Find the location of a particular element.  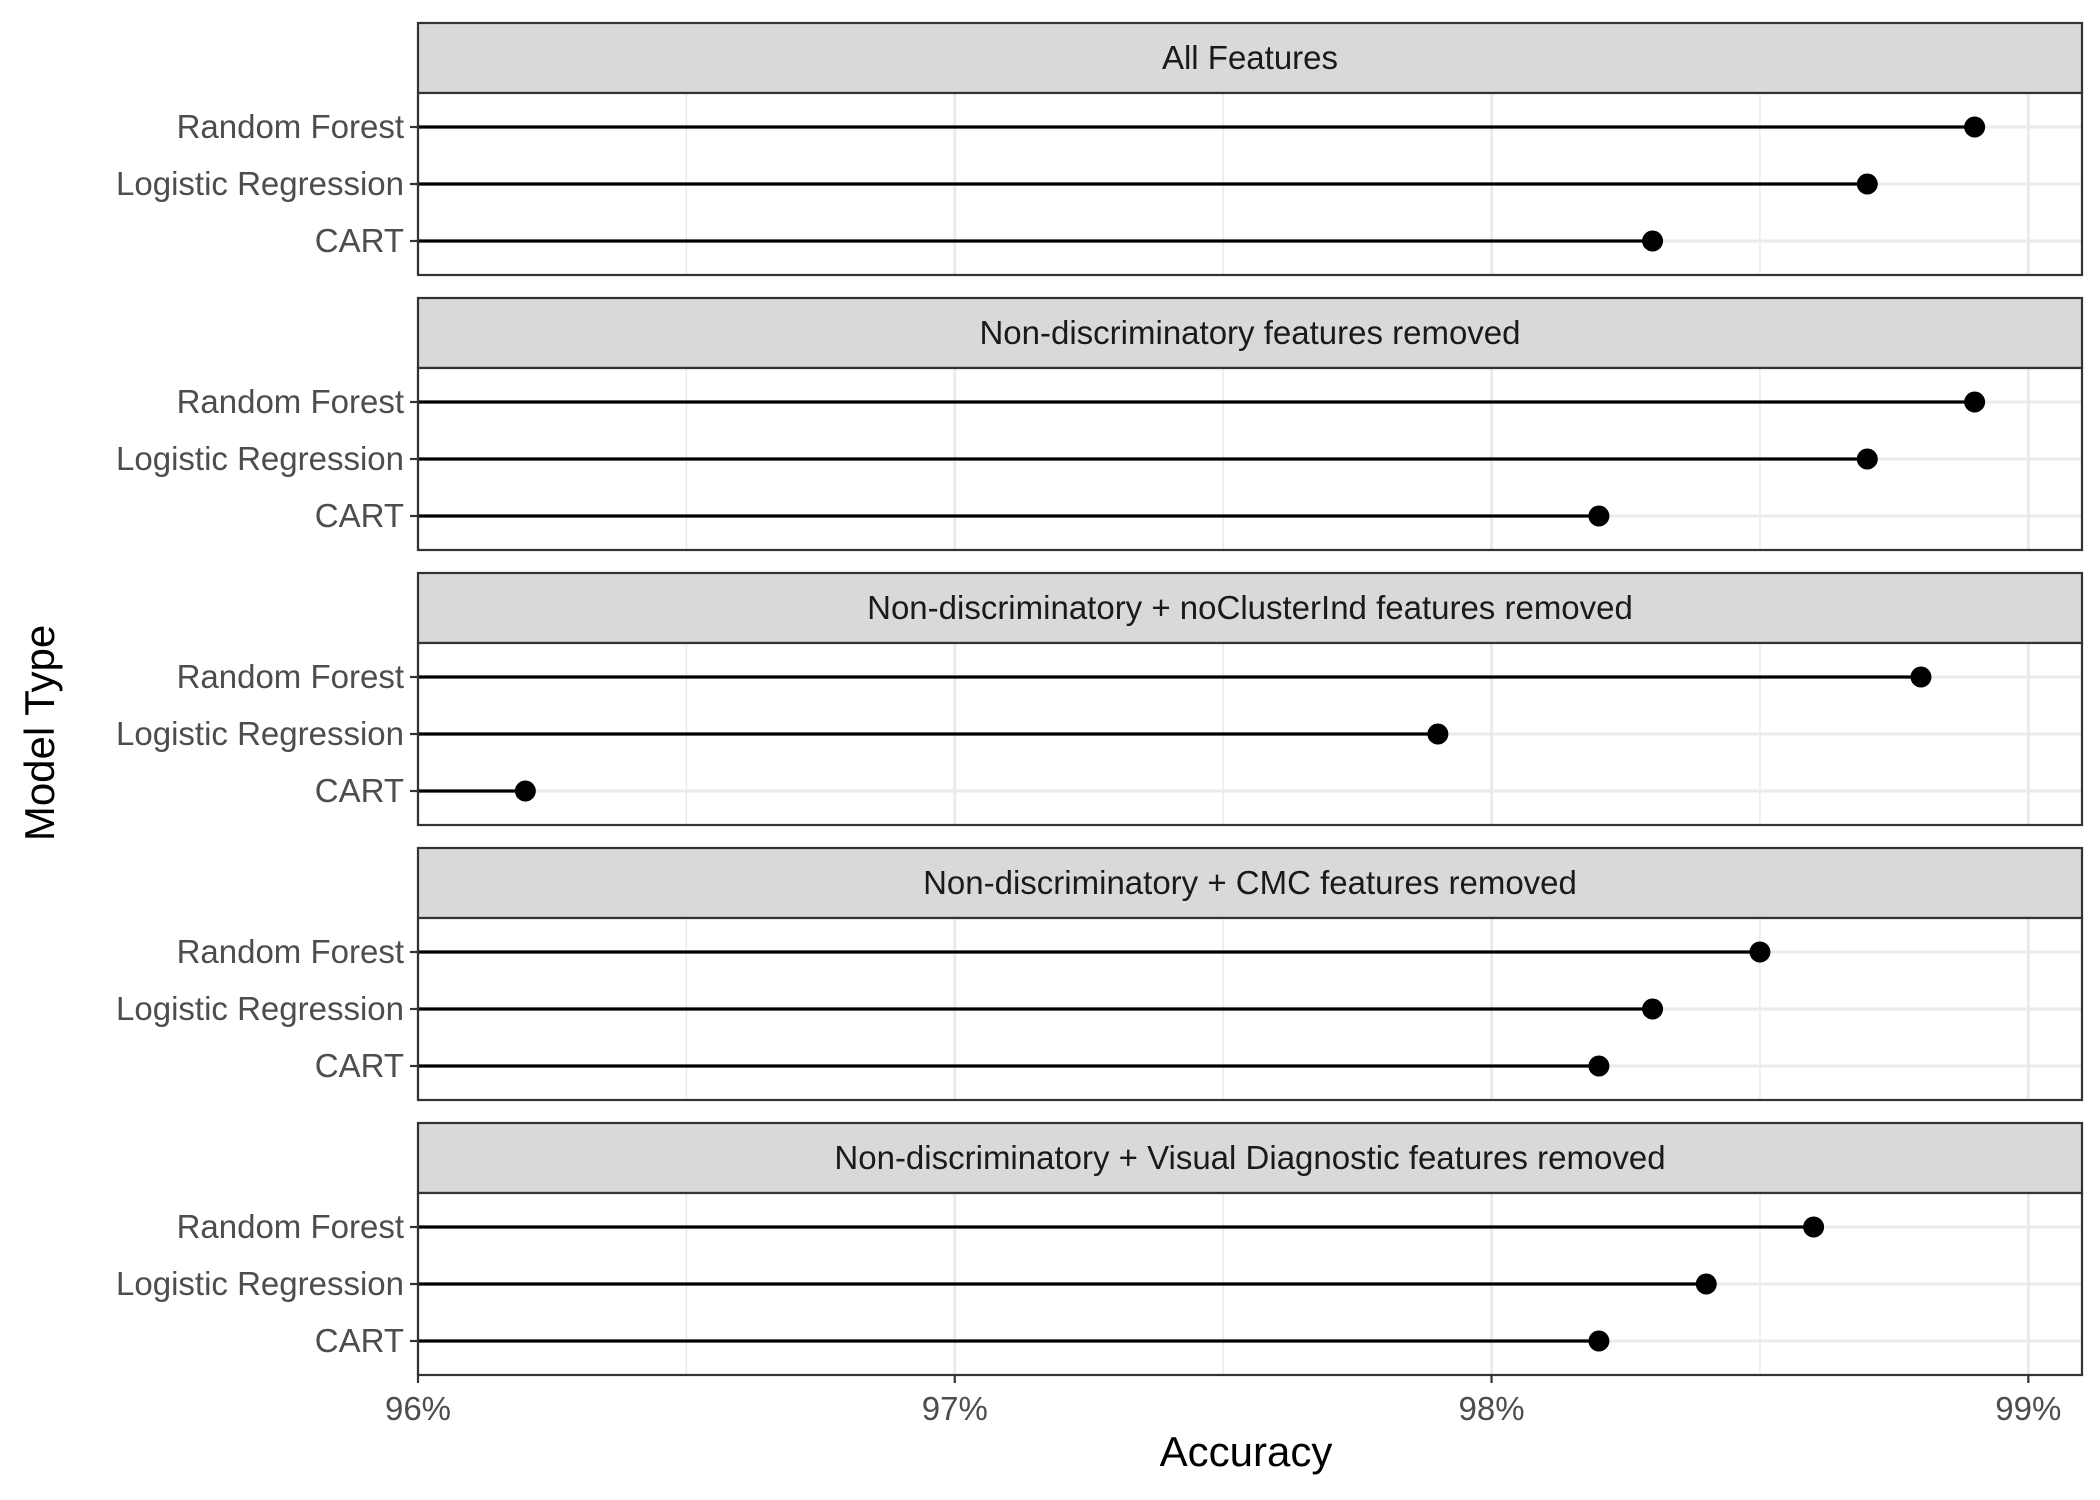

x-tick-label: 99% is located at coordinates (2028, 1408).